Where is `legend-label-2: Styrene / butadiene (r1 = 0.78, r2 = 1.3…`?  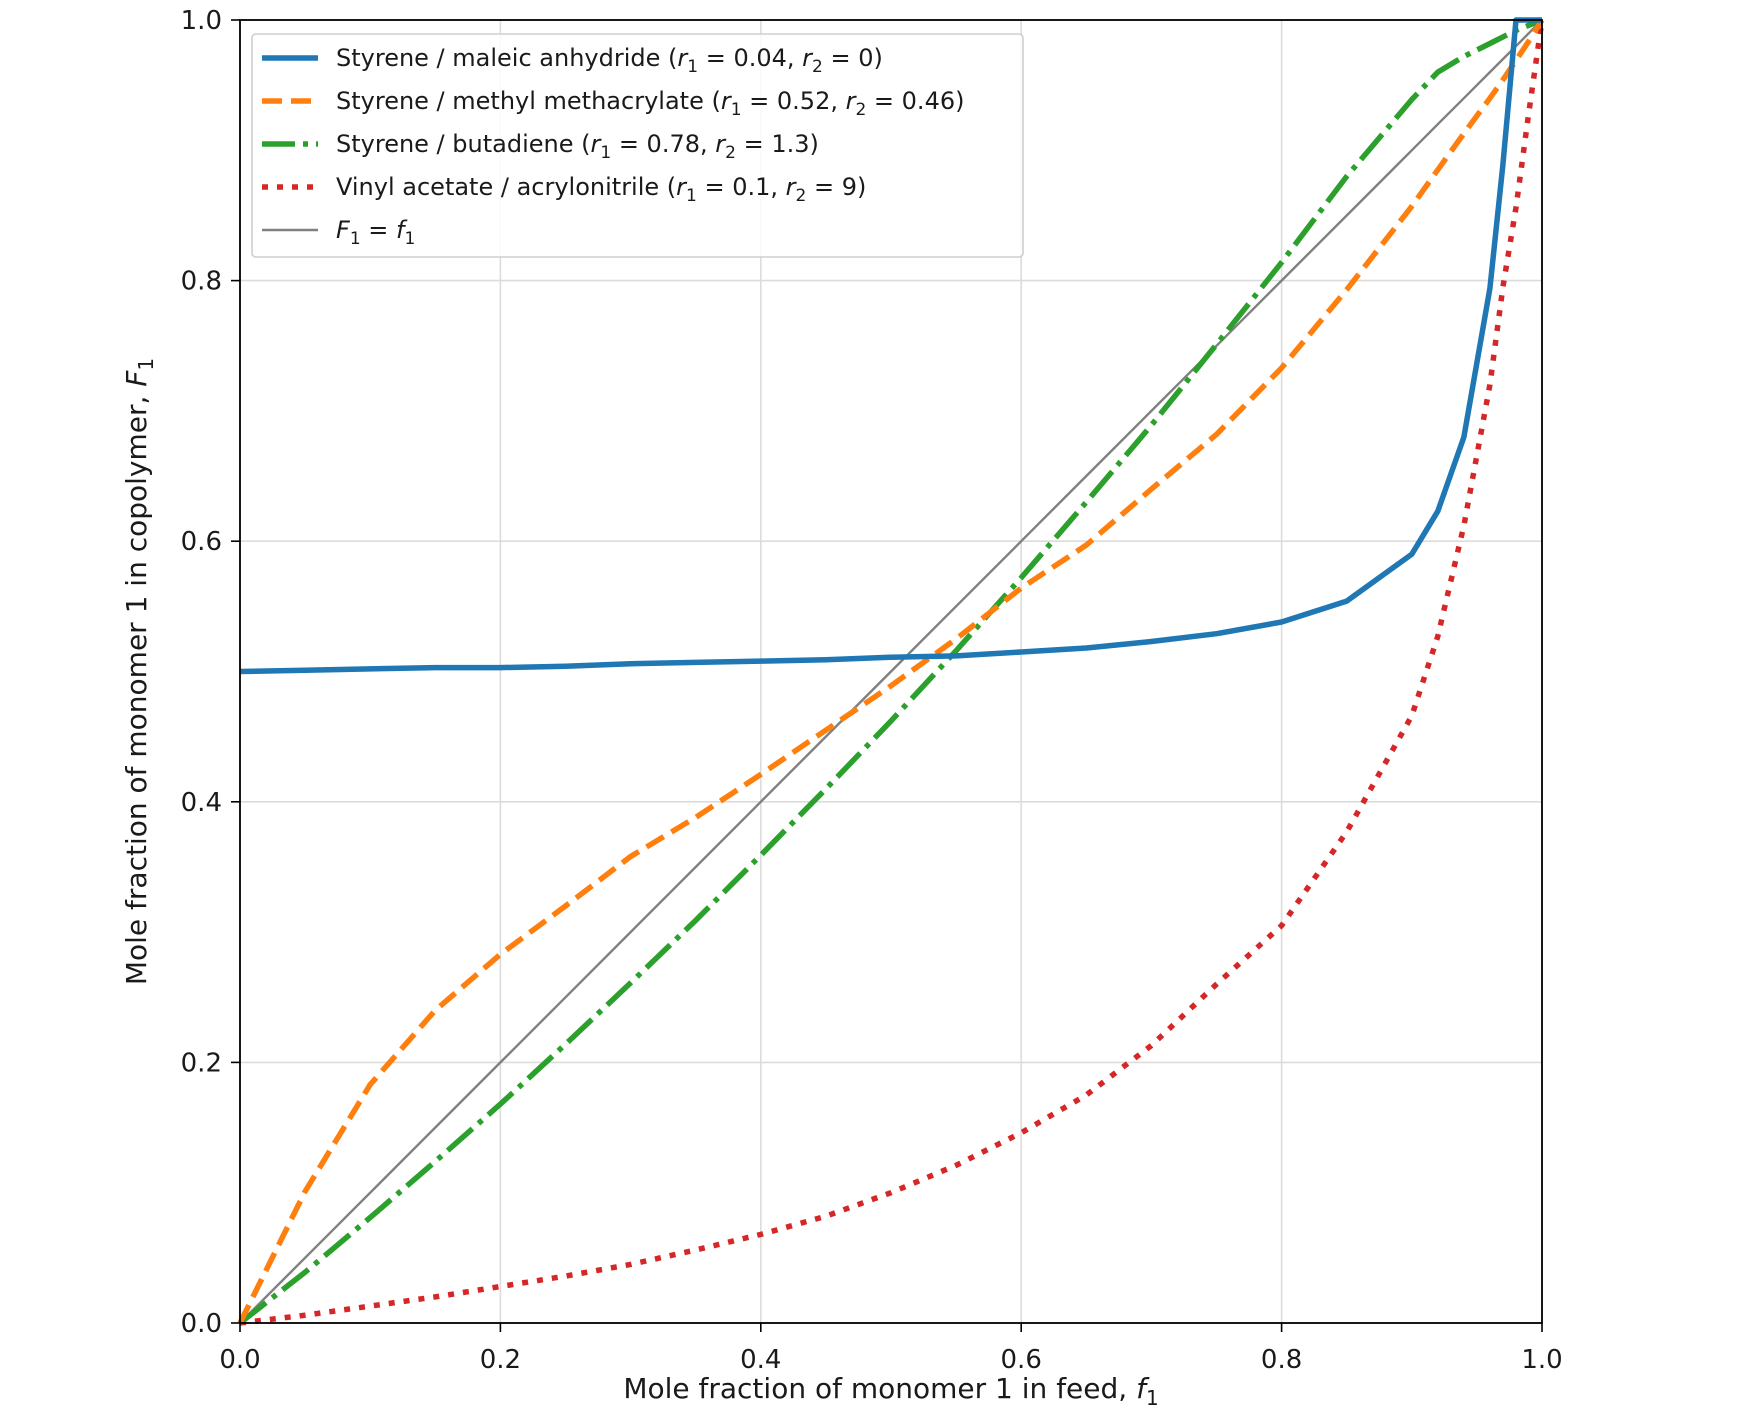
legend-label-2: Styrene / butadiene (r1 = 0.78, r2 = 1.3… is located at coordinates (577, 146).